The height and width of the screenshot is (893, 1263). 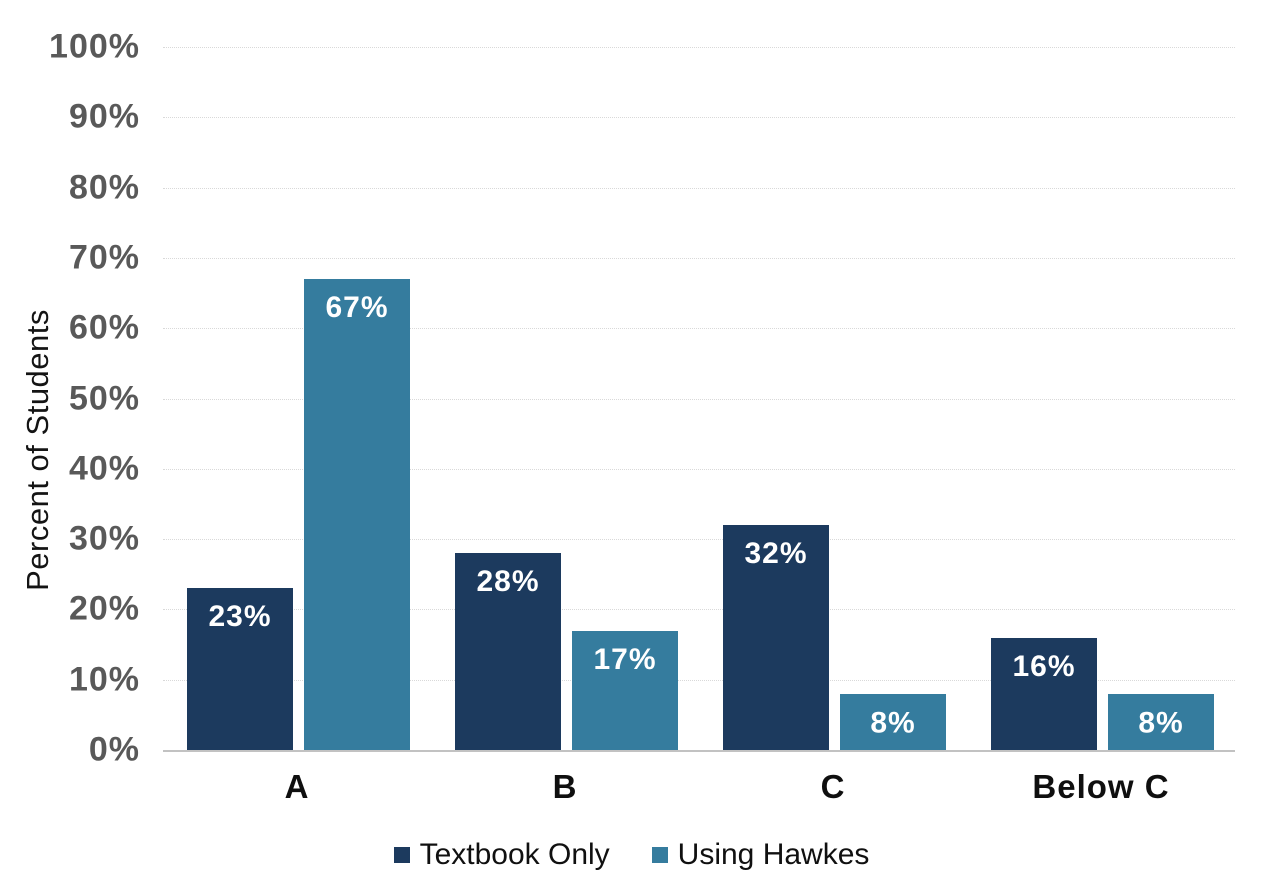 I want to click on y-tick-label: 10%, so click(x=104, y=679).